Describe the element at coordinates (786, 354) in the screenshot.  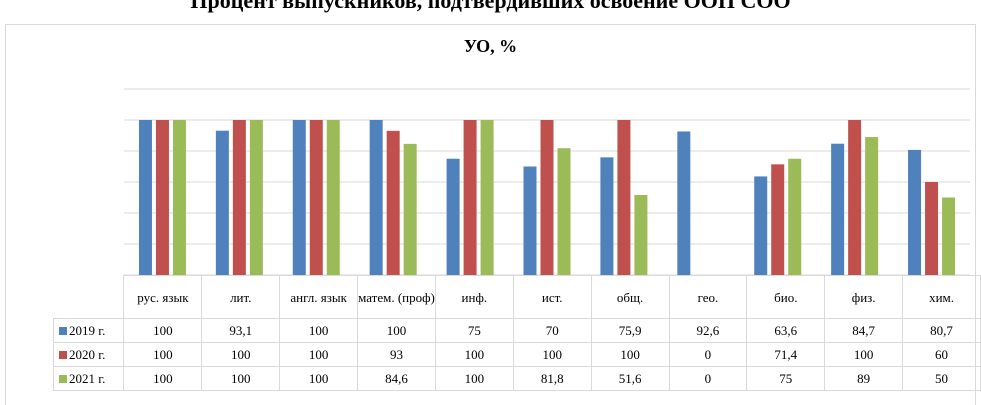
I see `data-value: 71,4` at that location.